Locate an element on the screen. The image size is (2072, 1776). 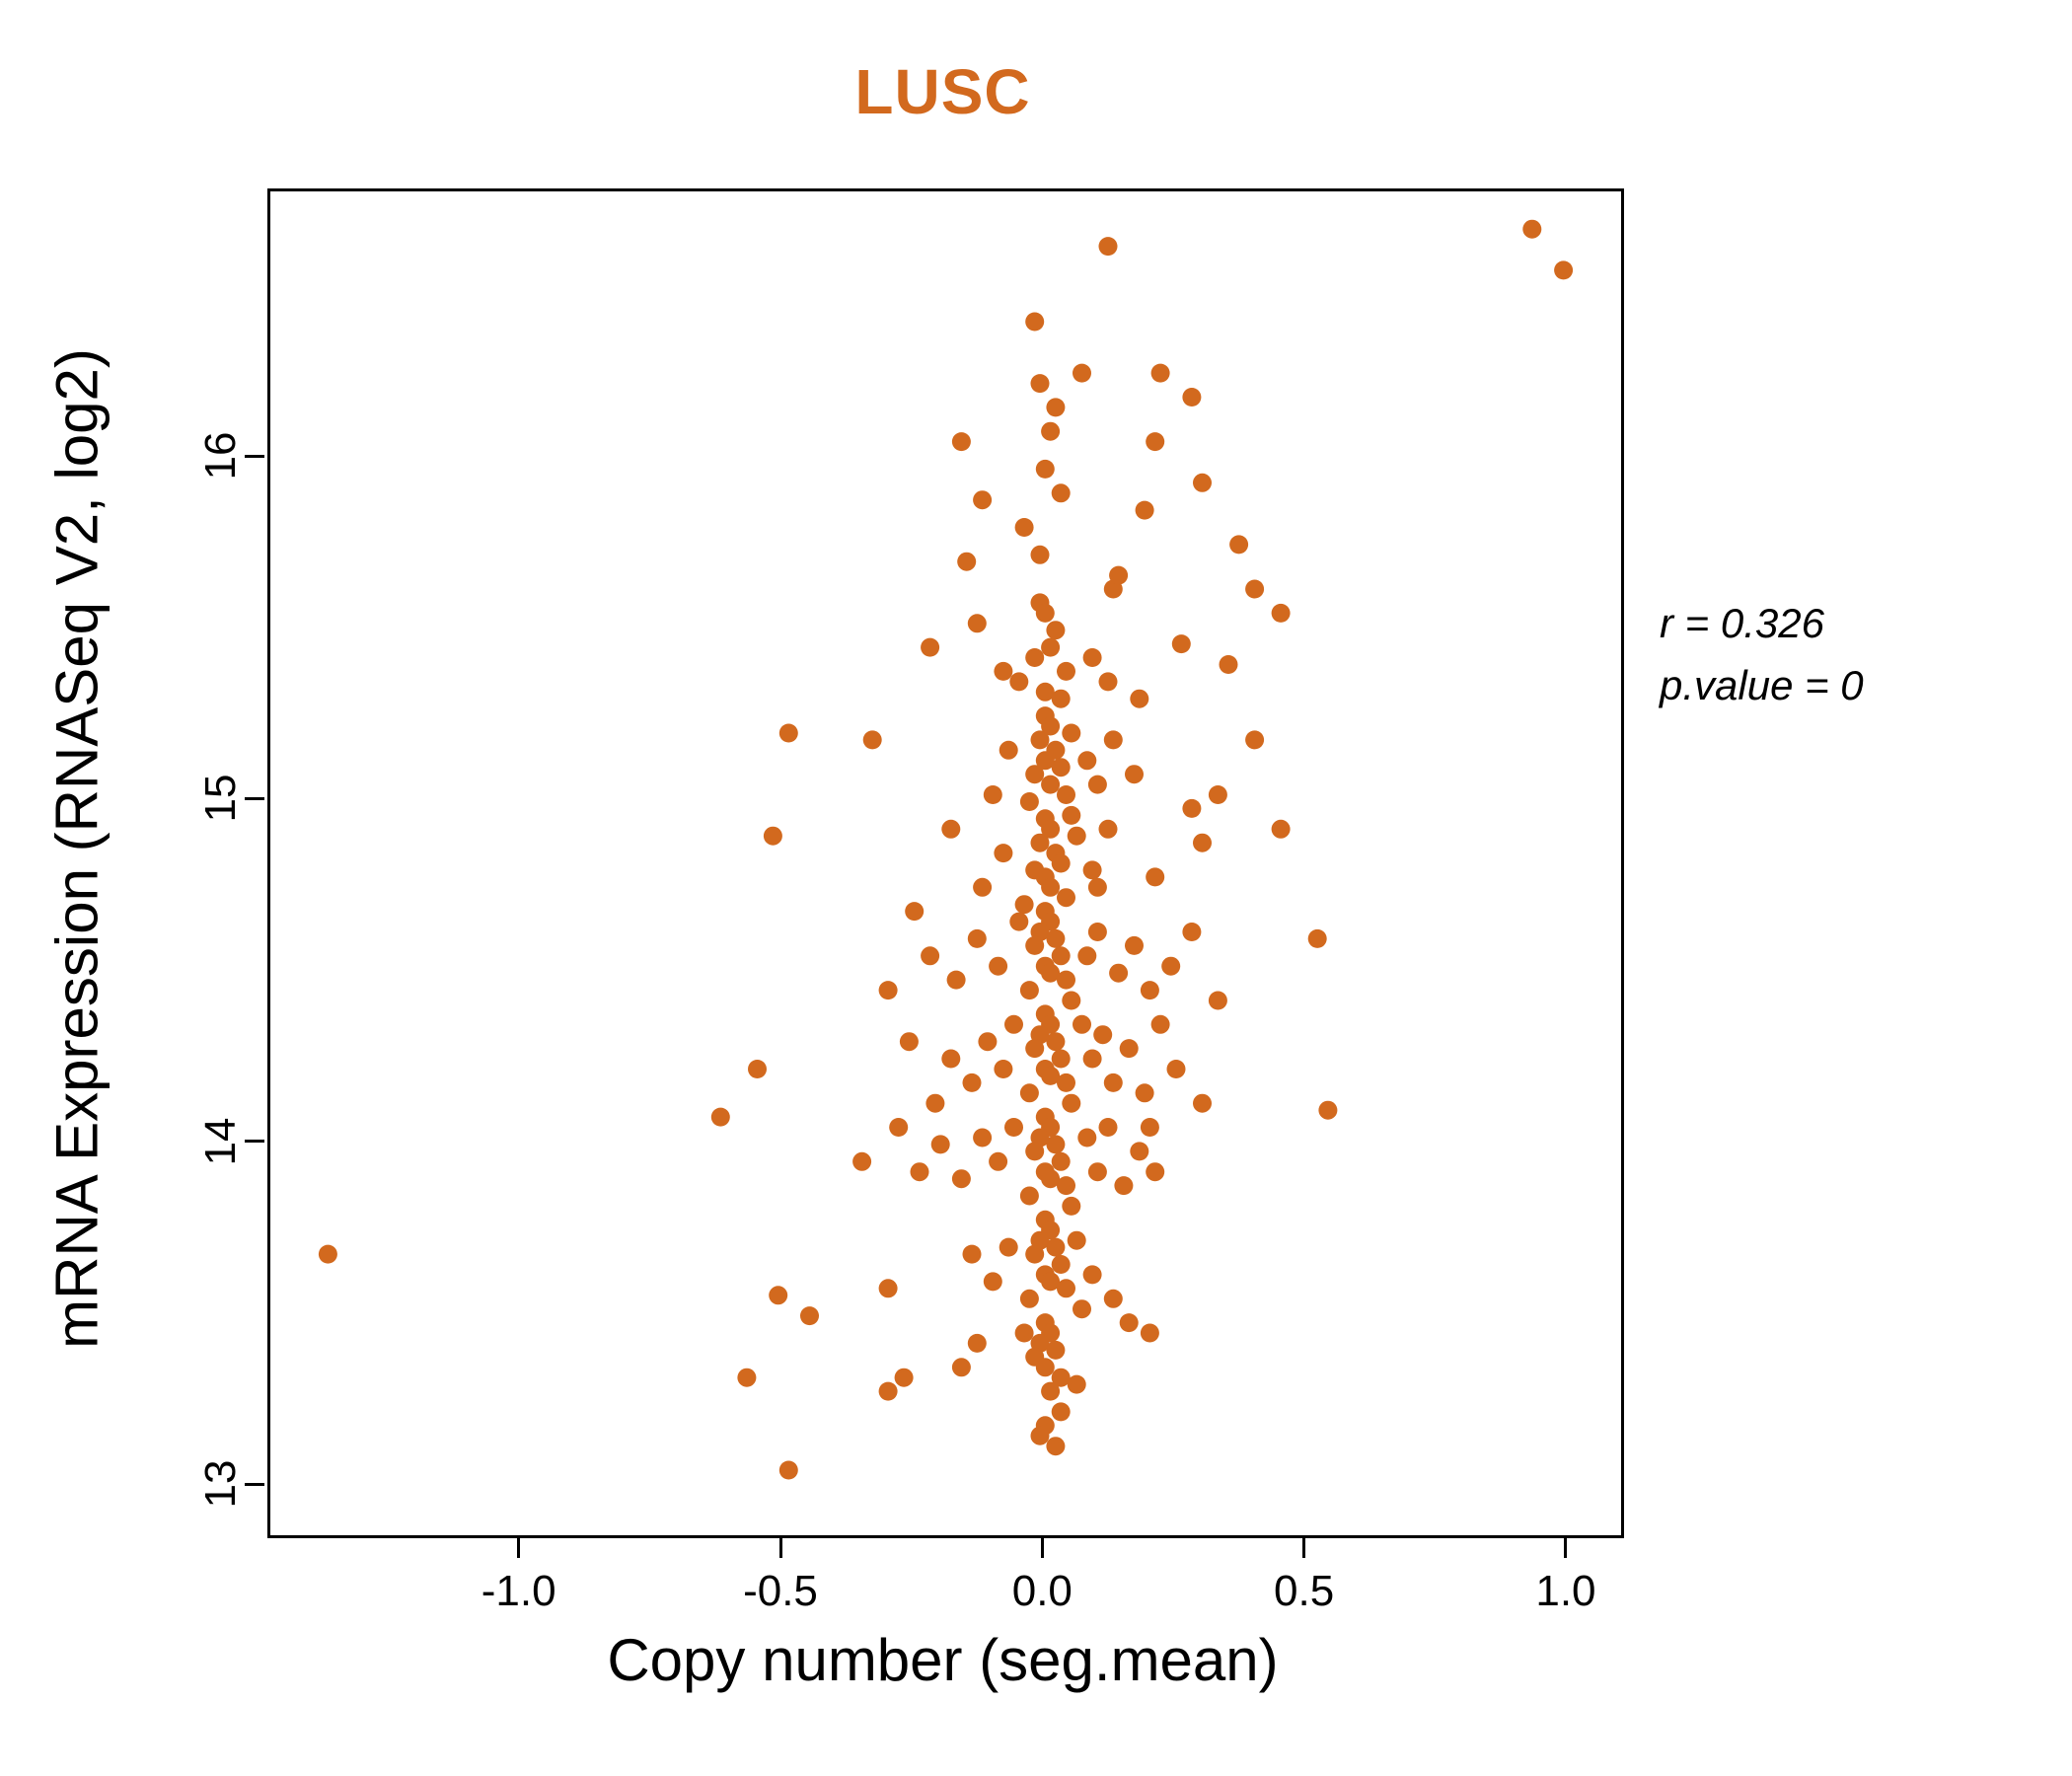
y-axis-tick-label: 14 is located at coordinates (221, 1142).